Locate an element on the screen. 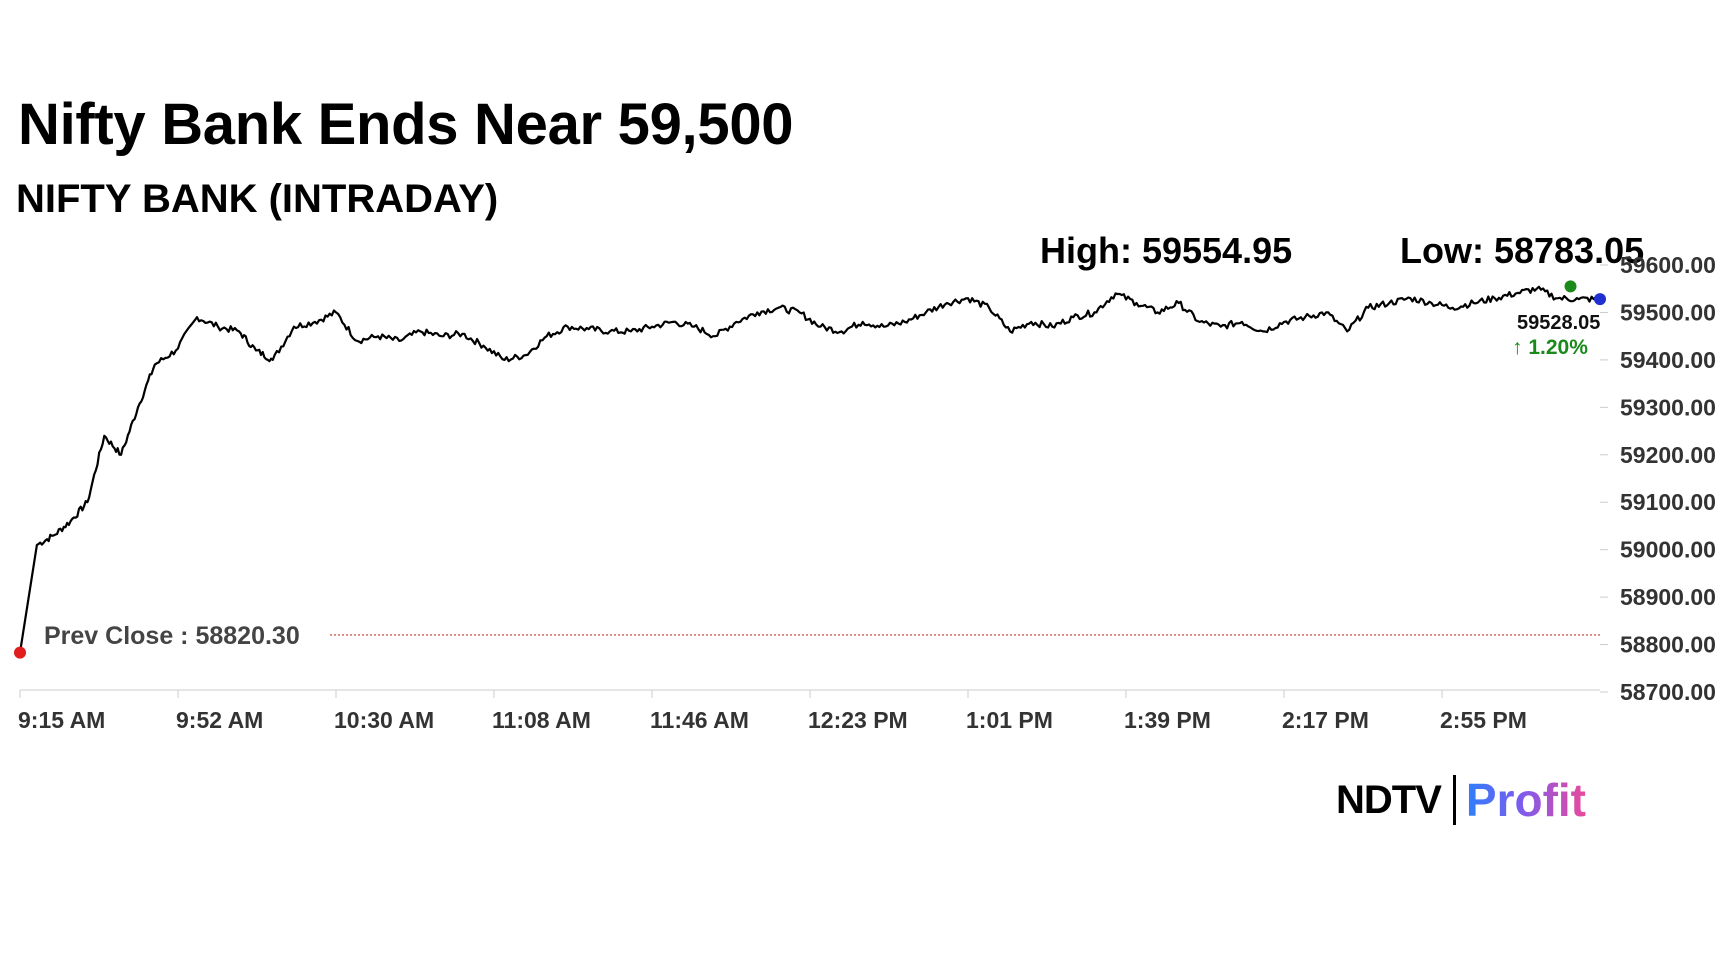 The image size is (1728, 972). high-label: High: 59554.95 is located at coordinates (1166, 250).